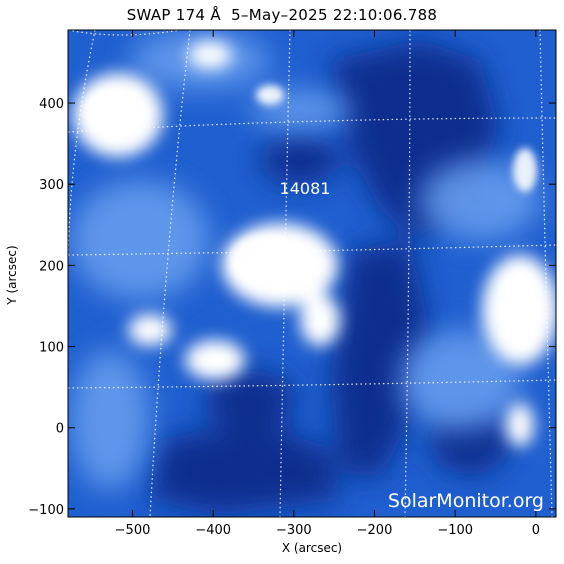  I want to click on y-tick-label: 200, so click(51, 266).